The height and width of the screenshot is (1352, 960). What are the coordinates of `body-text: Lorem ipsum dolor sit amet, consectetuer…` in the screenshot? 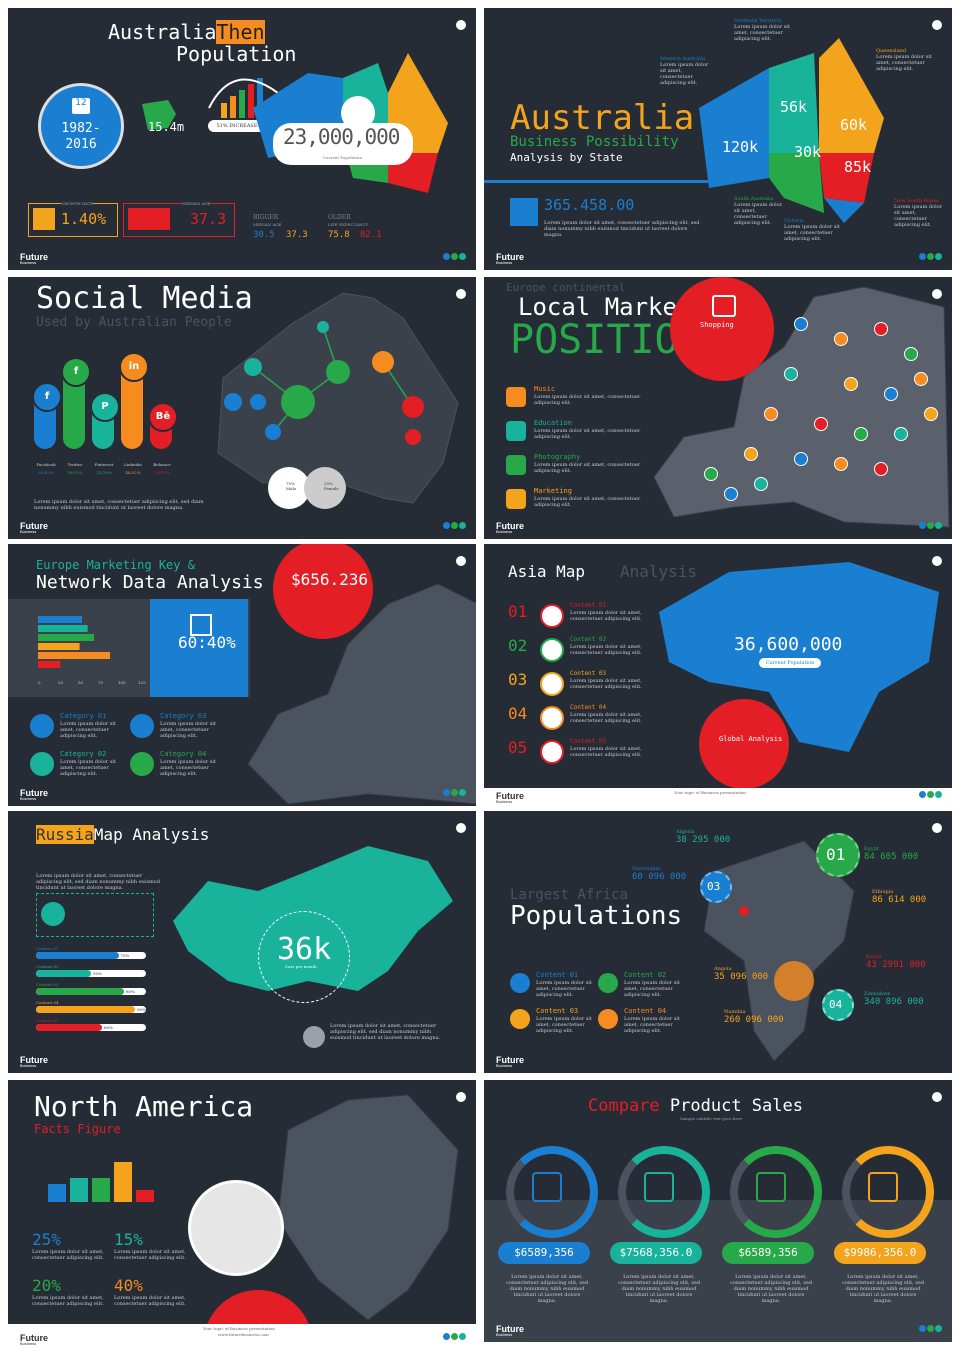 It's located at (385, 1032).